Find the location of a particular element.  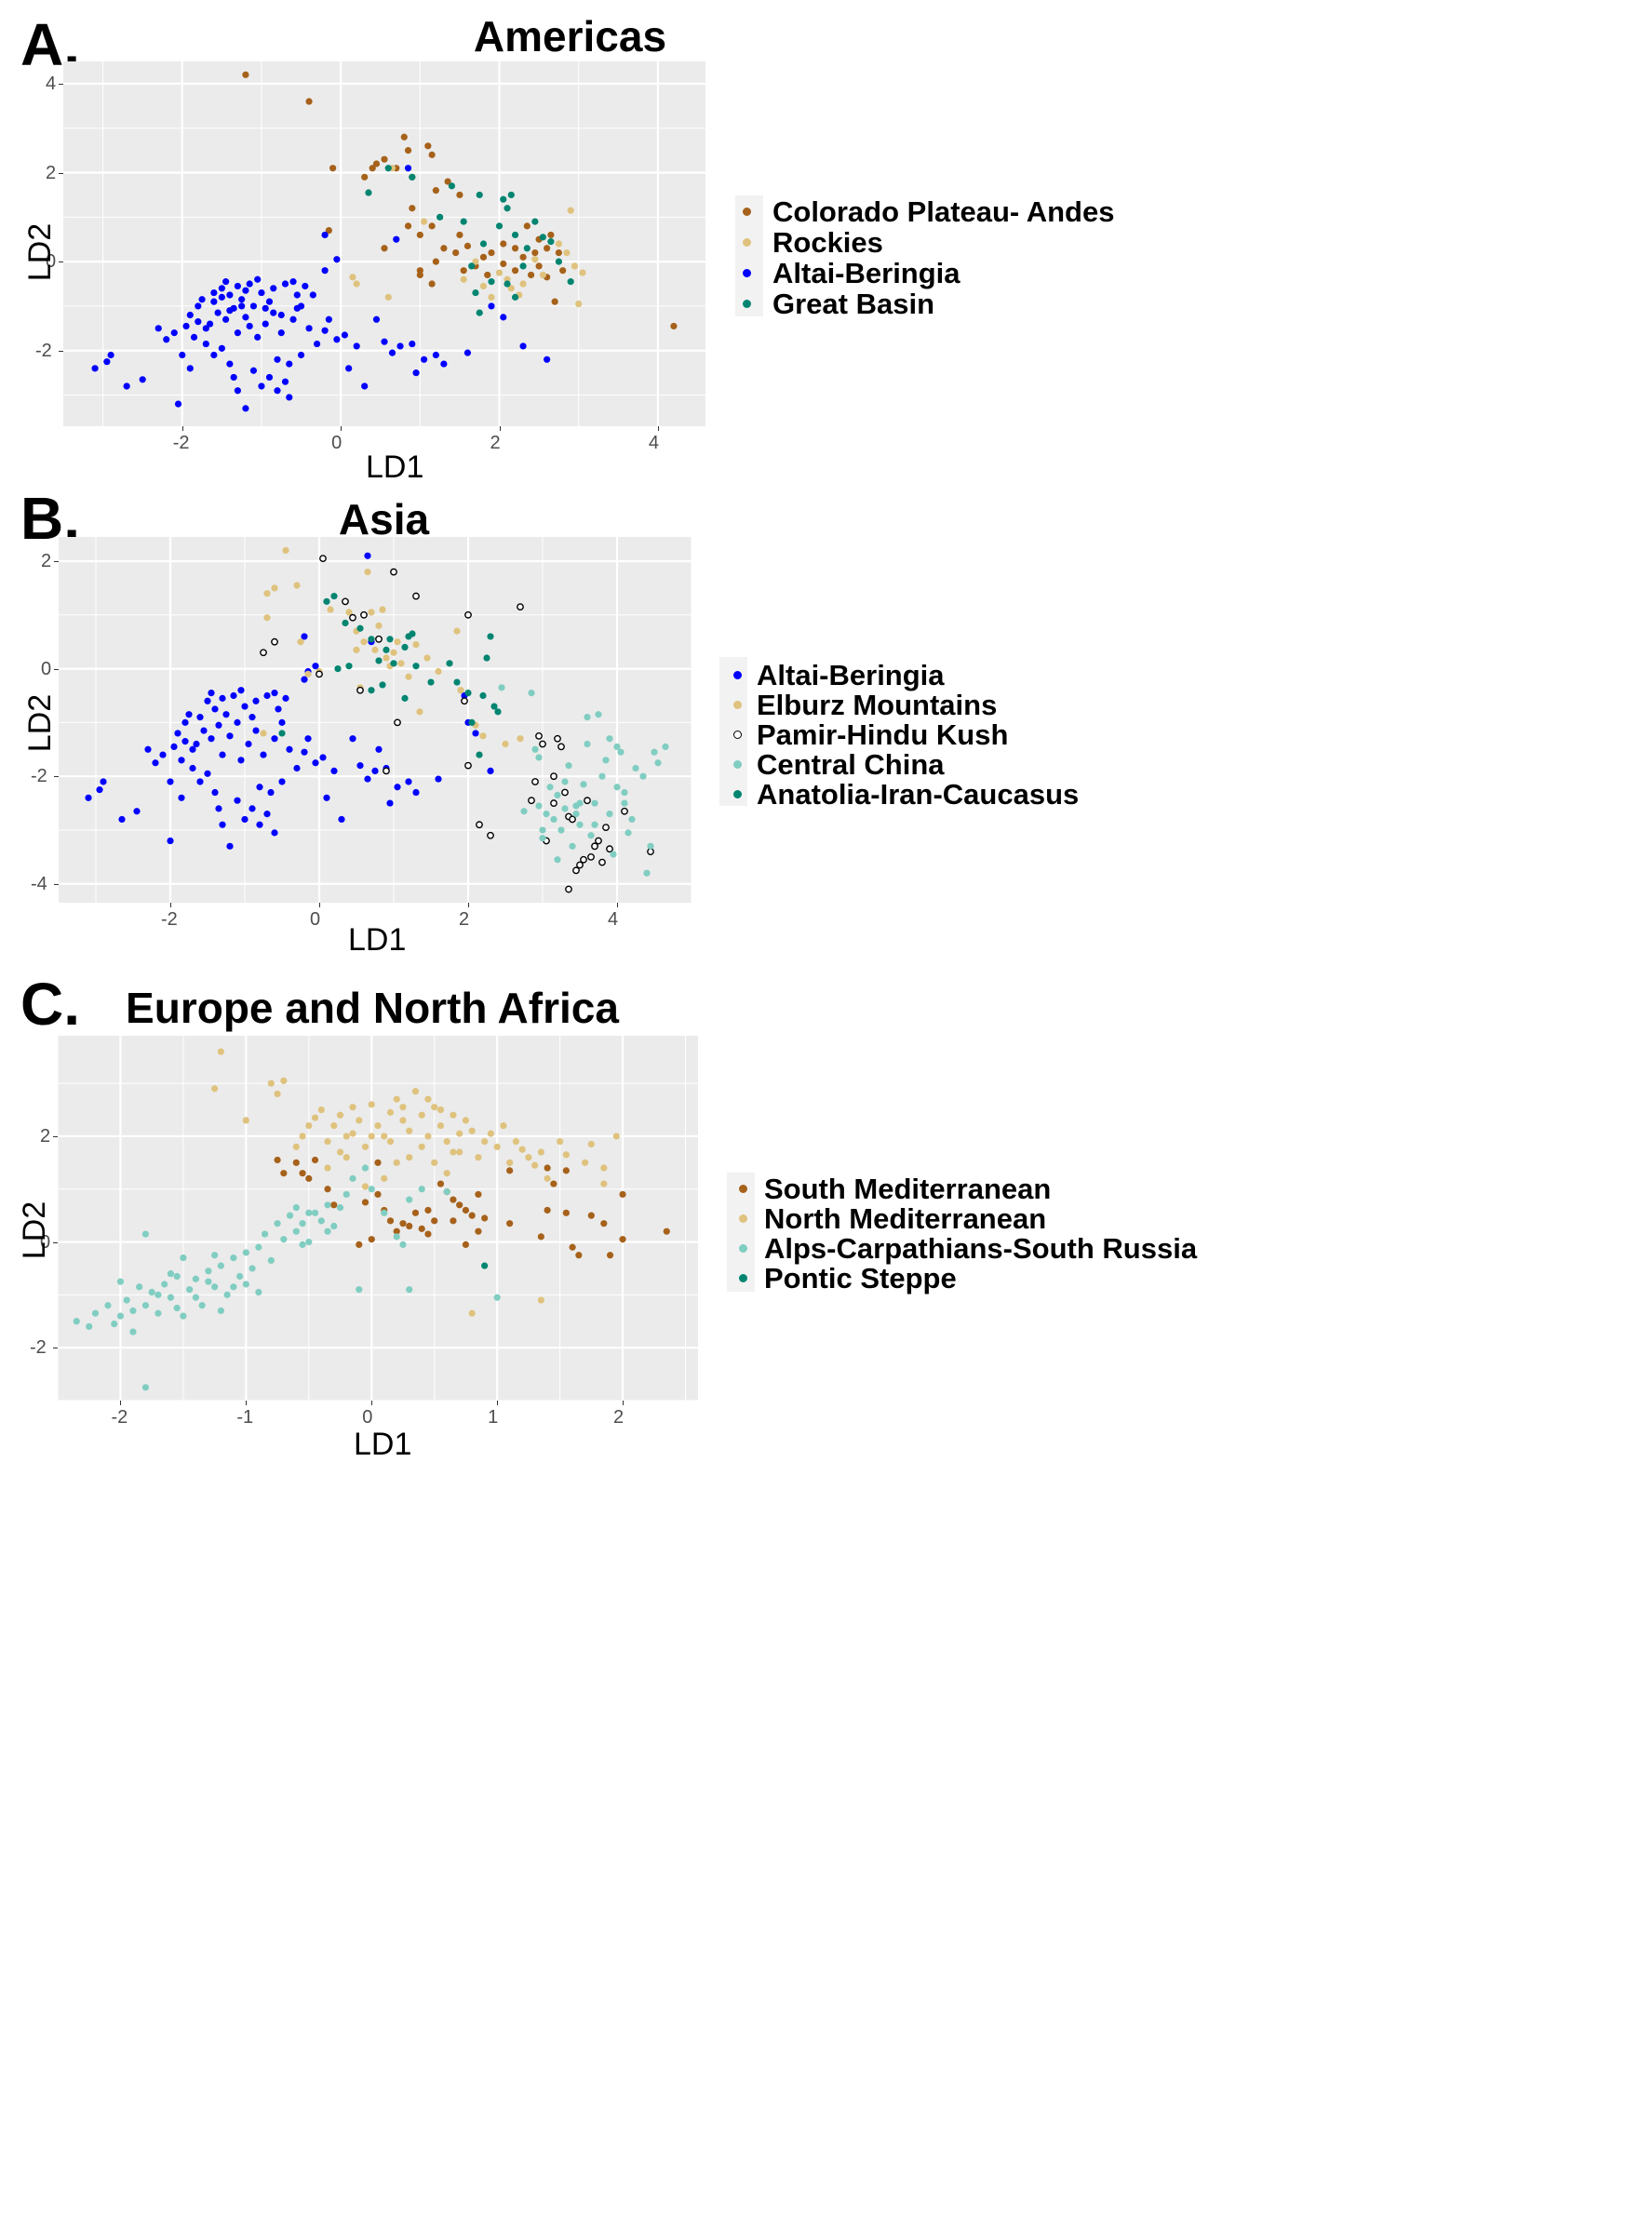

y-axis-title: LD2 is located at coordinates (41, 723).